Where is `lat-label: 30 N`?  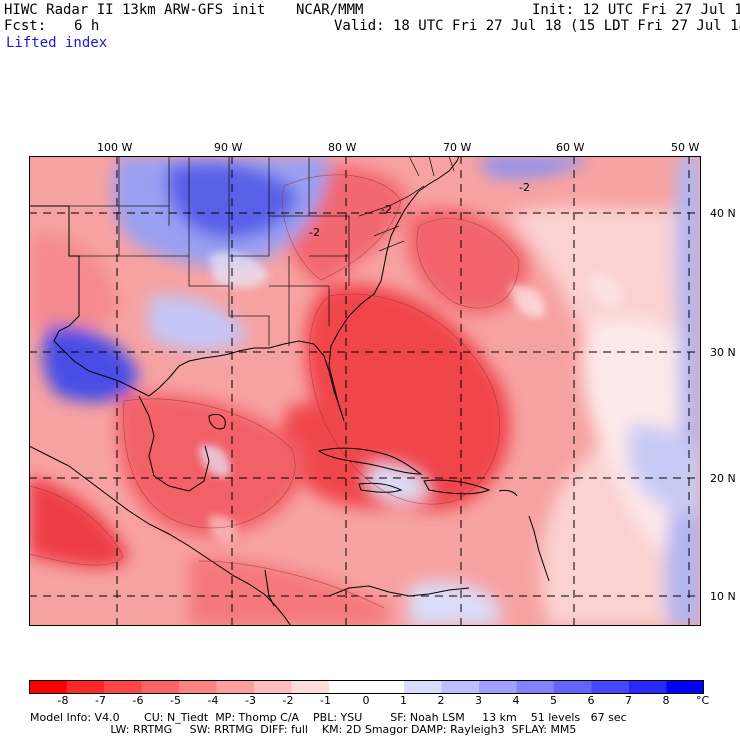
lat-label: 30 N is located at coordinates (723, 352).